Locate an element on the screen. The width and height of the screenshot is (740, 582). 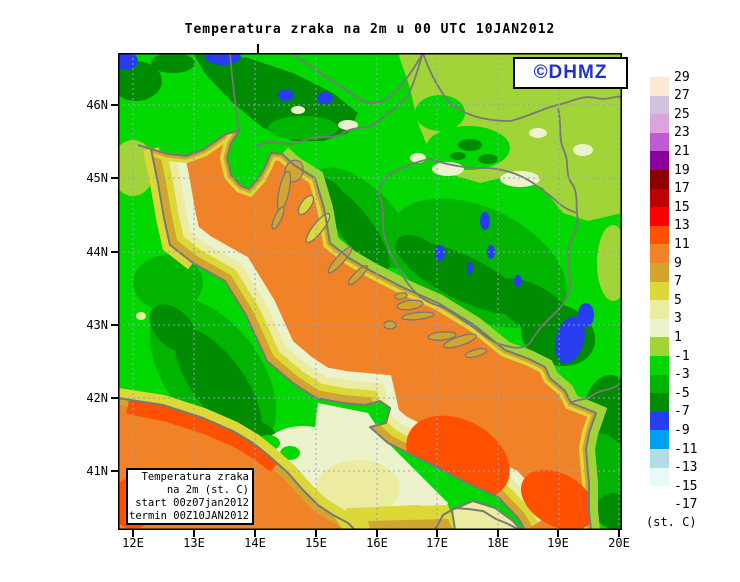
info-line: na 2m (st. C) is located at coordinates (207, 490).